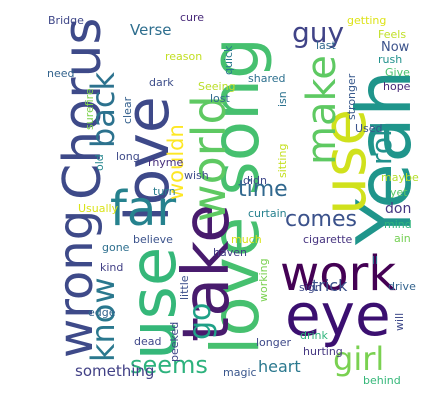 The width and height of the screenshot is (439, 418). I want to click on word-sitting: sitting, so click(282, 161).